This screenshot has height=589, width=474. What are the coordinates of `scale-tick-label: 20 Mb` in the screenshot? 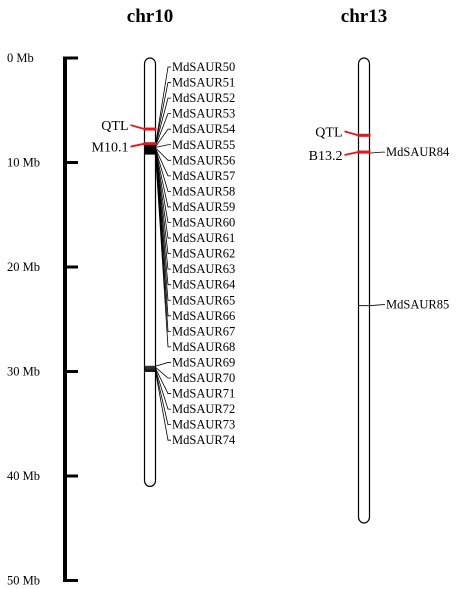 It's located at (23, 267).